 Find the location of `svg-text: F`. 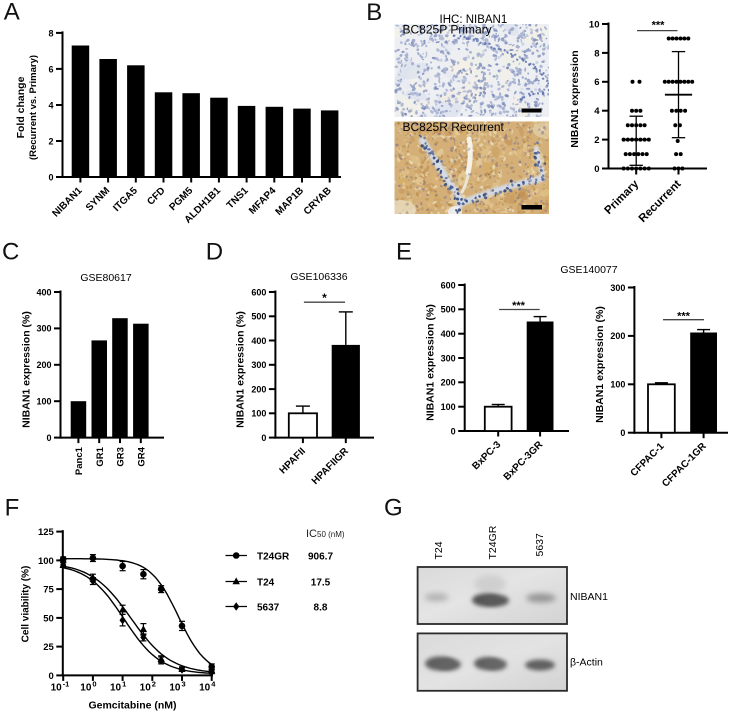

svg-text: F is located at coordinates (12, 508).